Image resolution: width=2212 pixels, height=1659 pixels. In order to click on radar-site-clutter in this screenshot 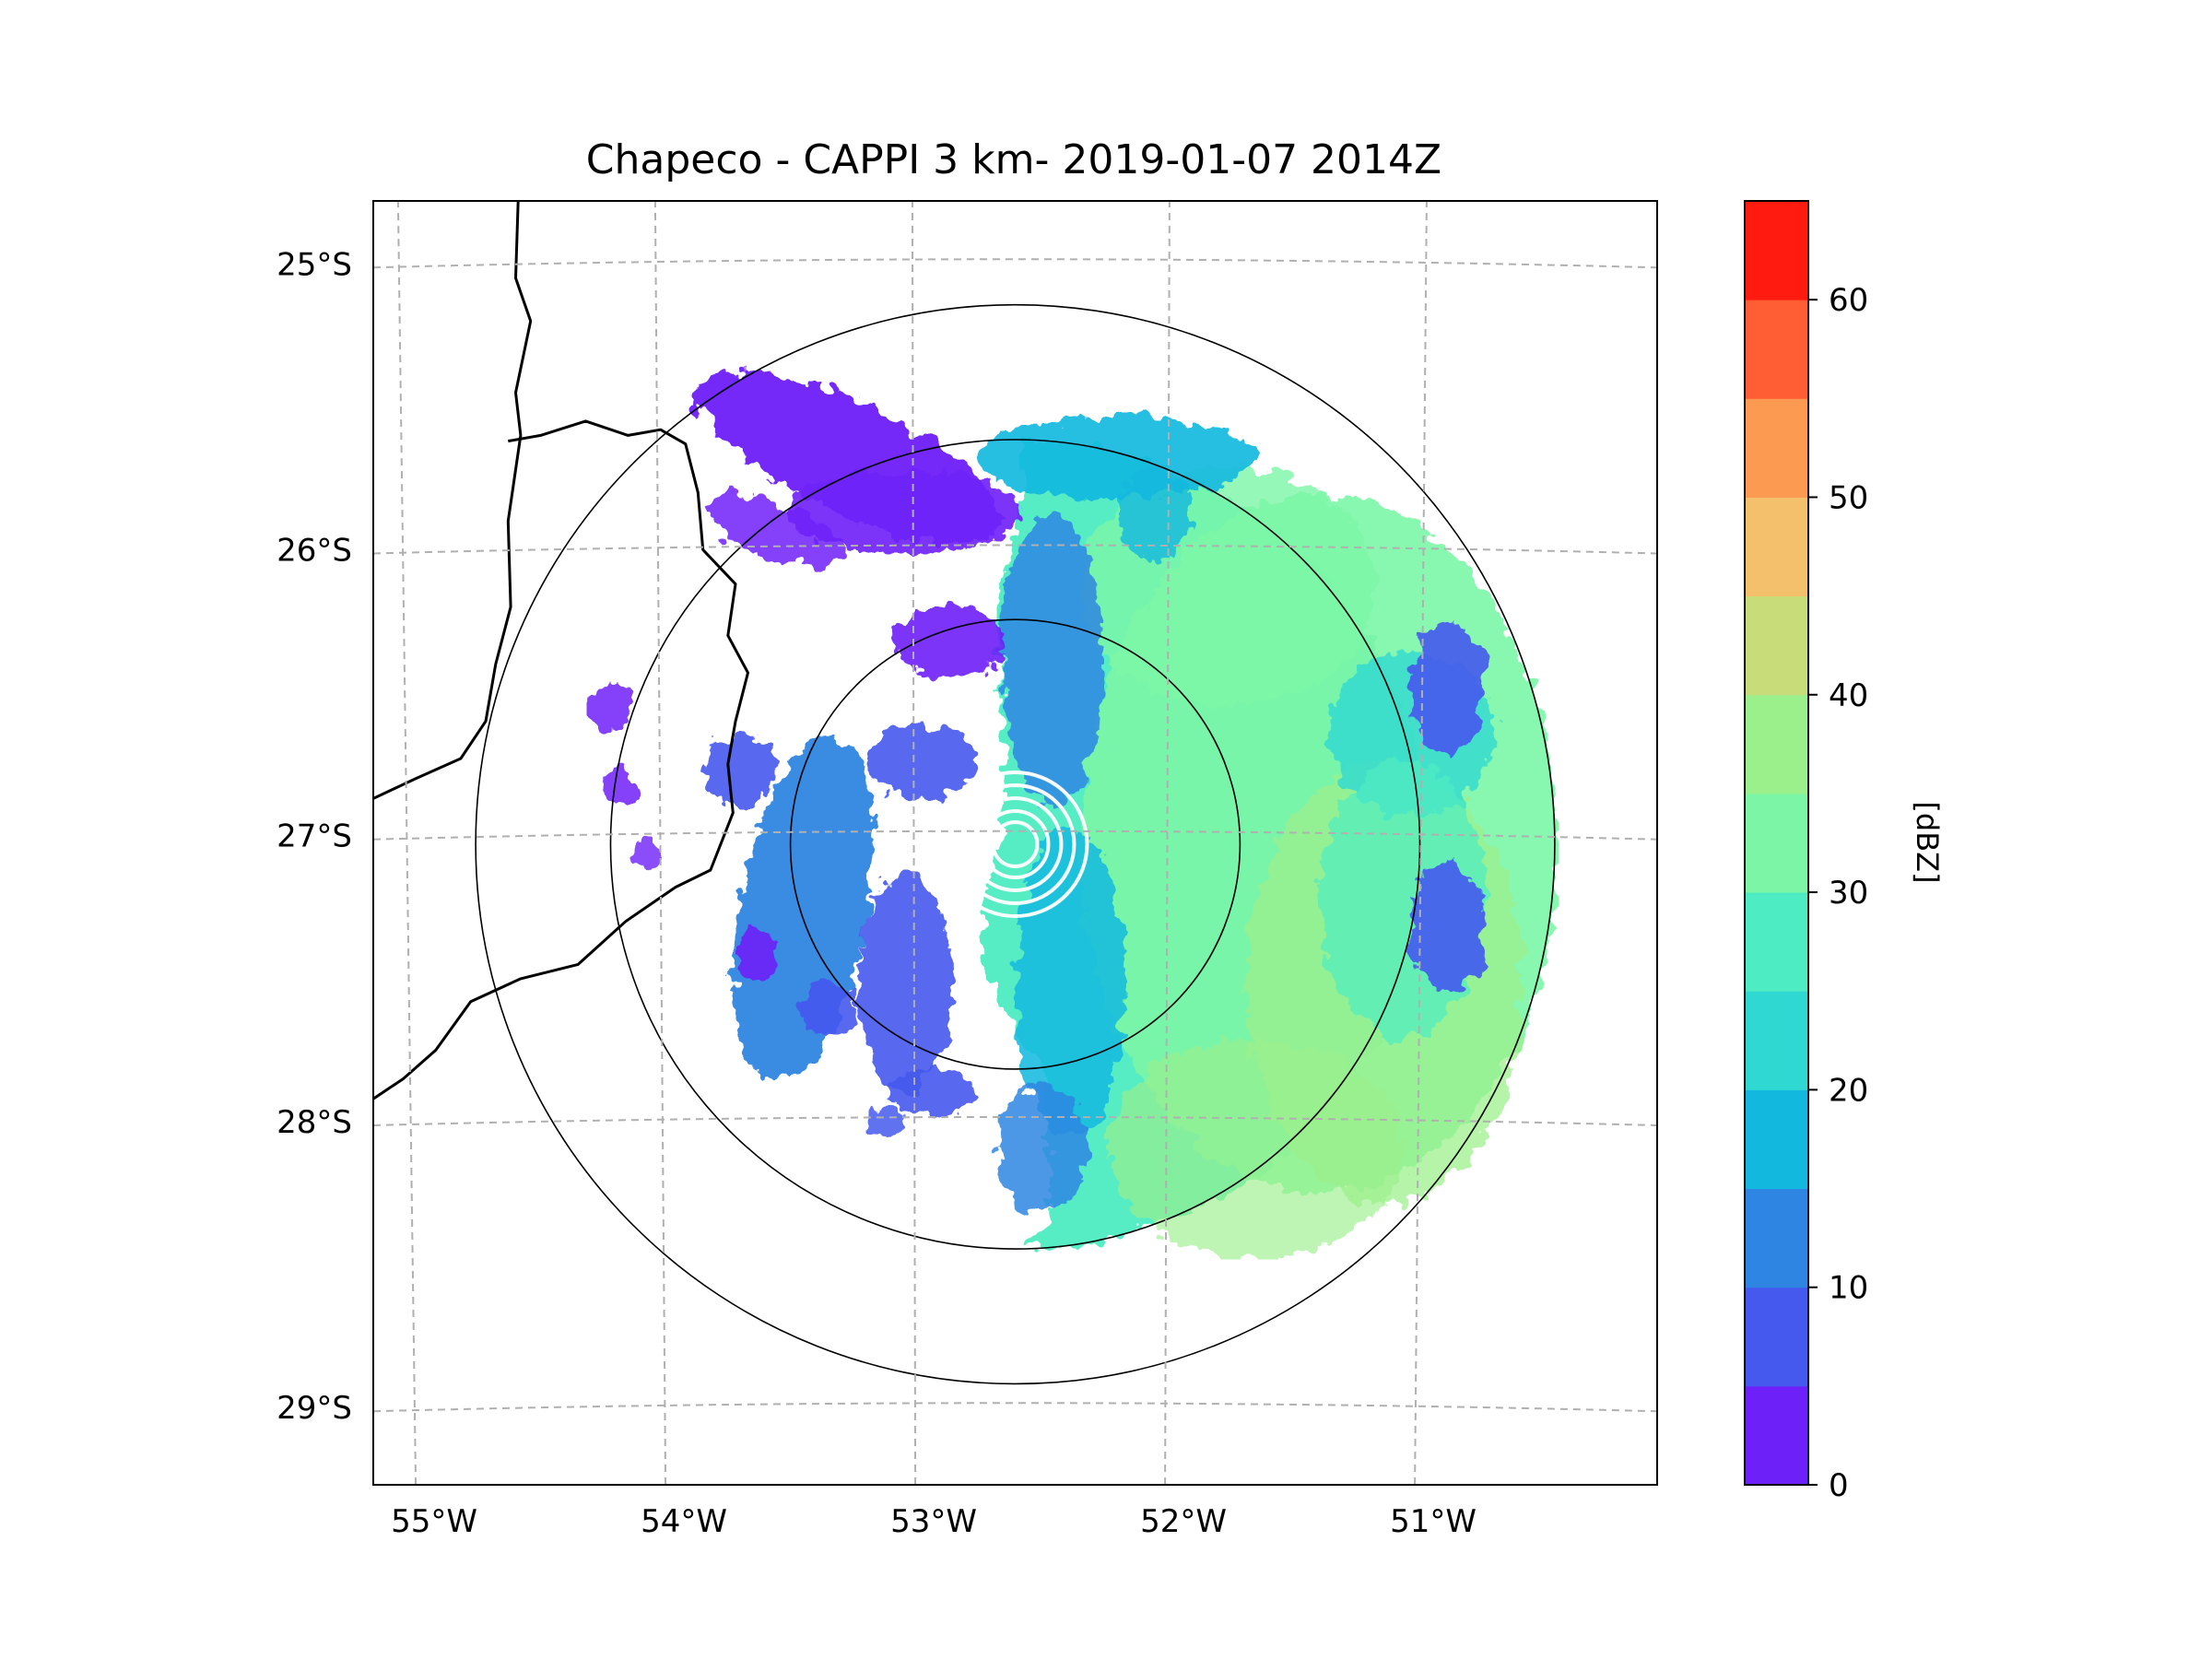, I will do `click(1015, 845)`.